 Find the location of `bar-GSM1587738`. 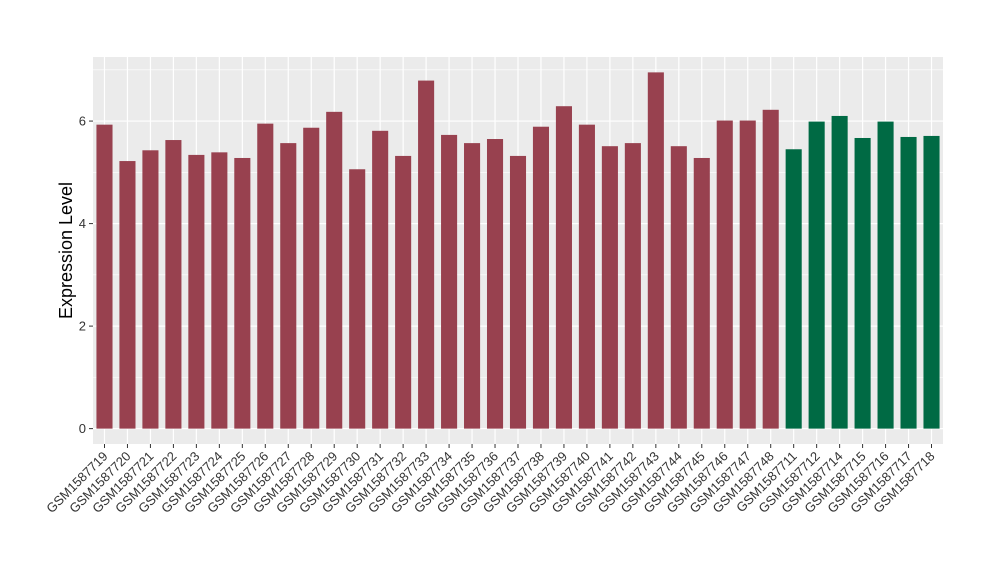

bar-GSM1587738 is located at coordinates (541, 277).